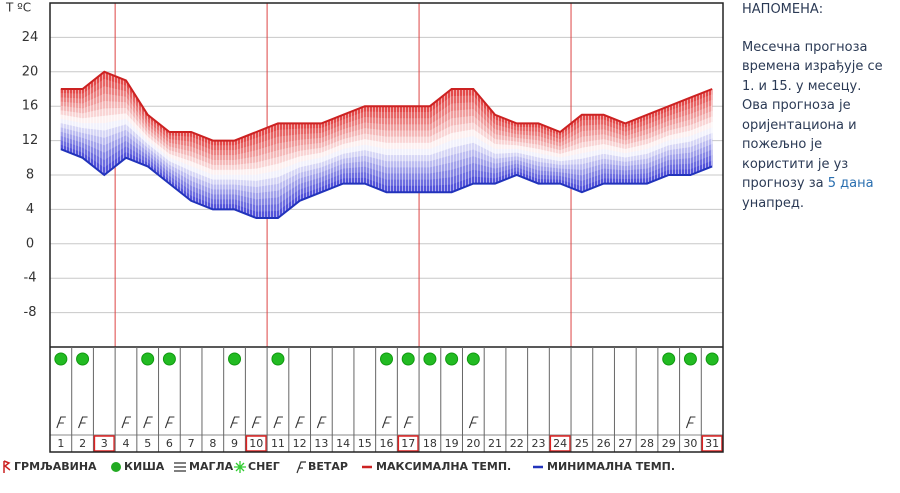 The width and height of the screenshot is (900, 493). I want to click on day-label: 20, so click(473, 443).